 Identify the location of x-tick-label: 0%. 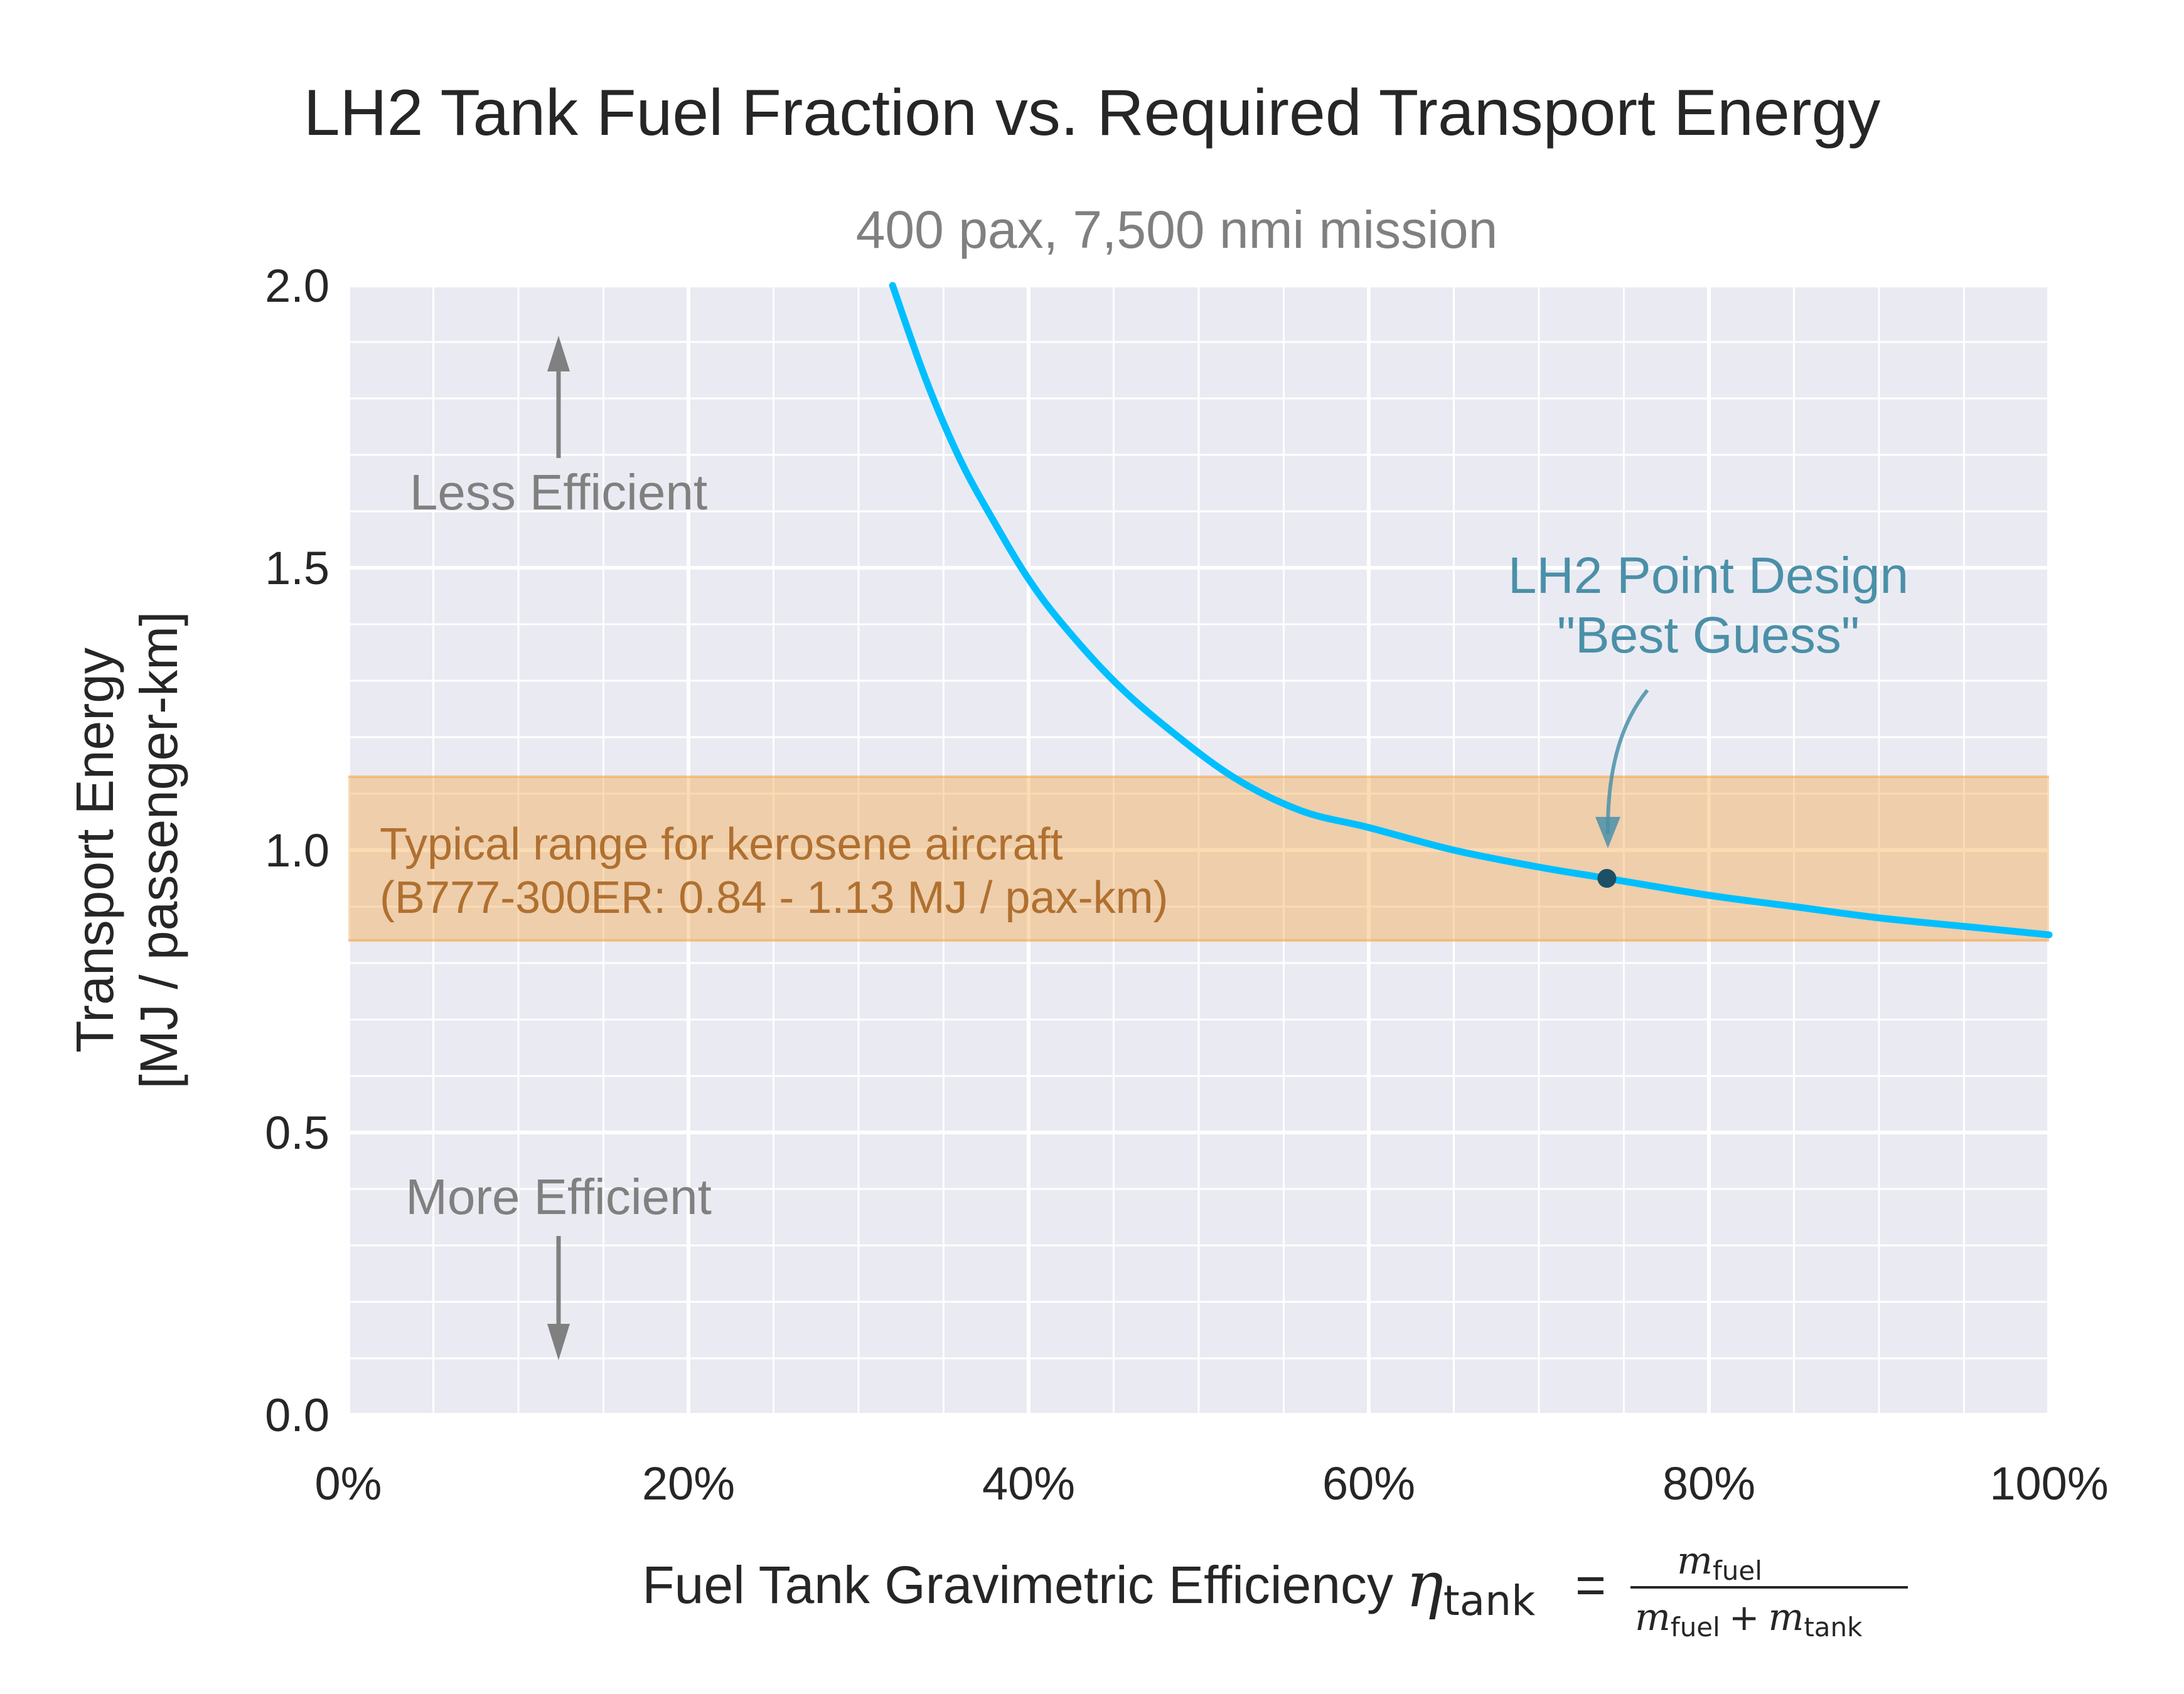
(348, 1483).